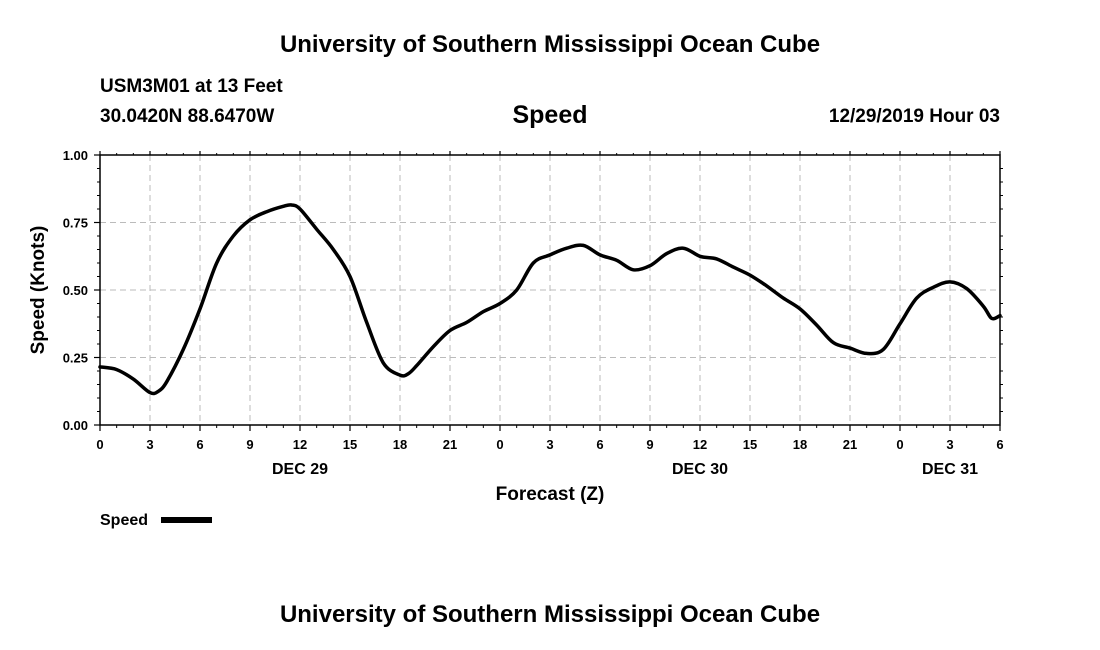 Image resolution: width=1100 pixels, height=650 pixels. What do you see at coordinates (75, 425) in the screenshot?
I see `y-tick-label: 0.00` at bounding box center [75, 425].